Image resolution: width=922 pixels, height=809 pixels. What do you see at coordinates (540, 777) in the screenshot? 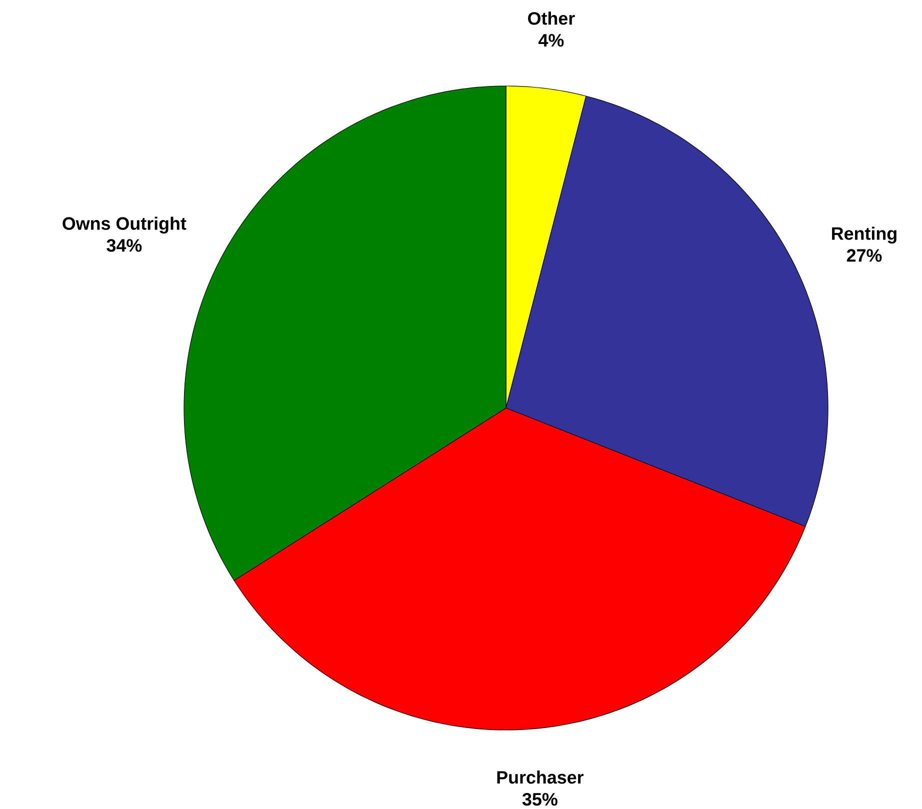
I see `slice-label: Purchaser` at bounding box center [540, 777].